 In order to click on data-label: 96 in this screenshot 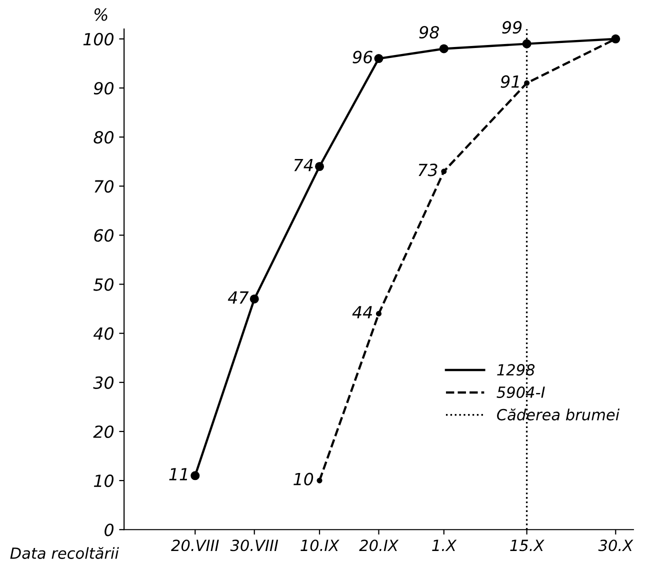, I will do `click(362, 57)`.